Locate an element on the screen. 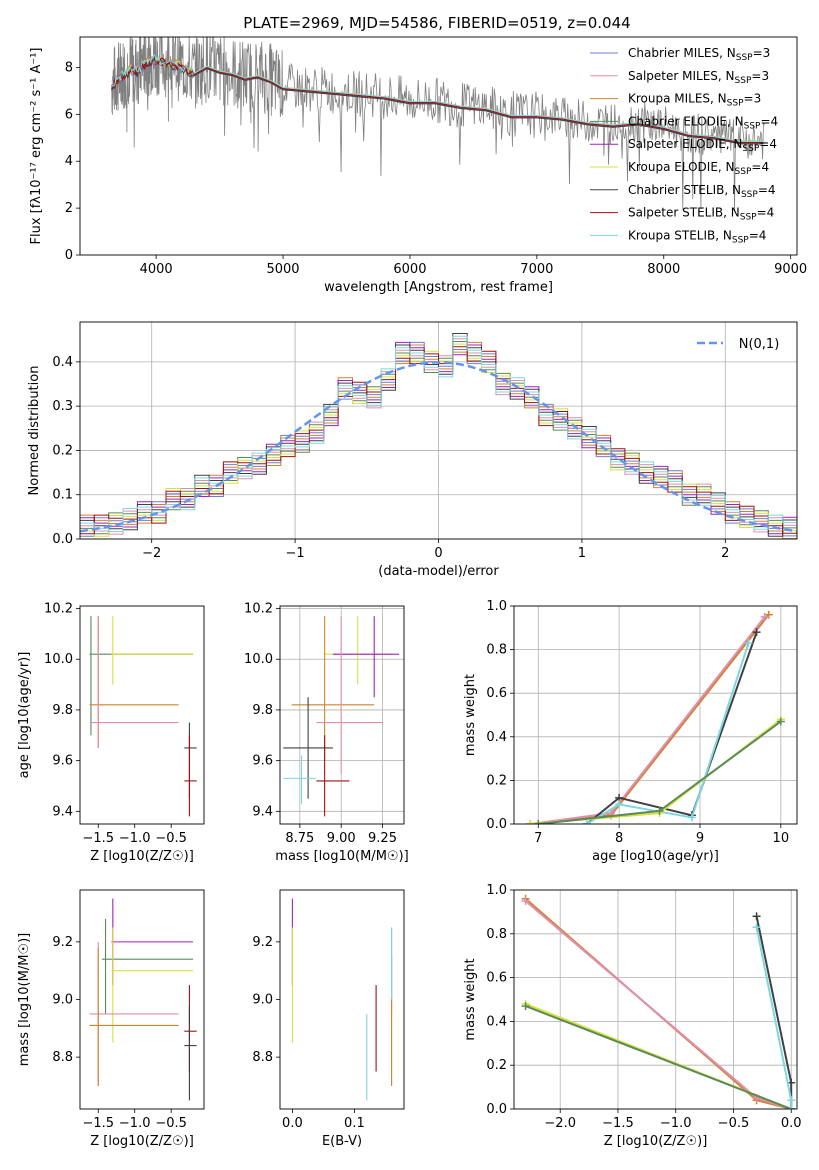 The image size is (819, 1170). y-axis-label: age [log10(age/yr)] is located at coordinates (24, 715).